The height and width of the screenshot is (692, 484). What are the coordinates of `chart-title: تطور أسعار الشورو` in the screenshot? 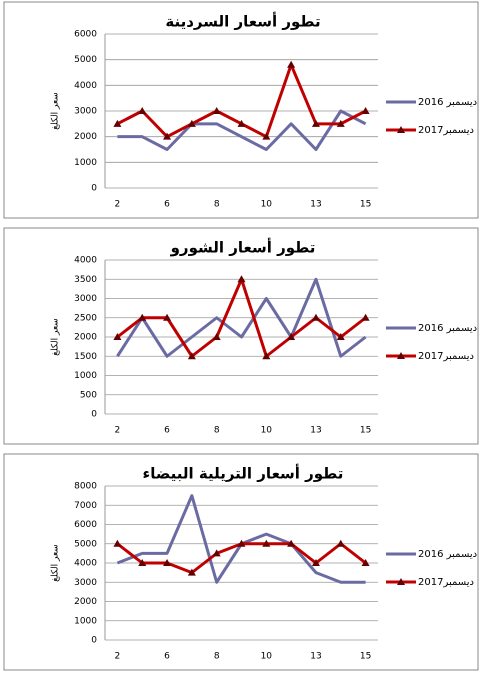 It's located at (243, 247).